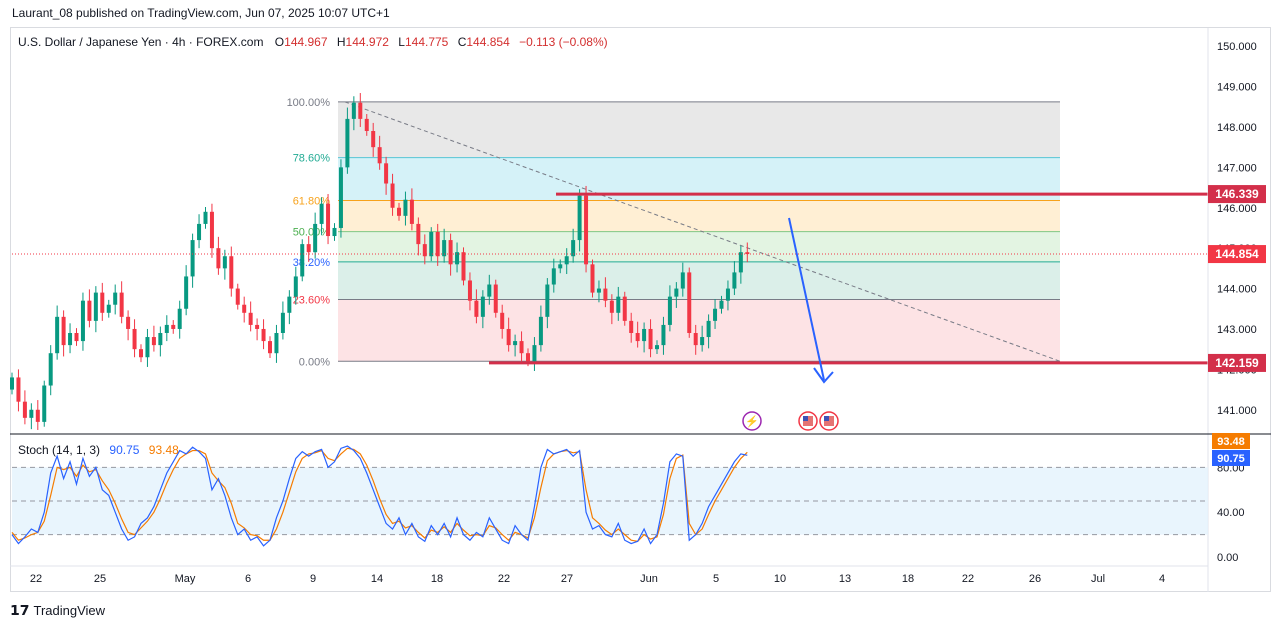 This screenshot has height=628, width=1281. I want to click on stoch-badge-bg, so click(1231, 441).